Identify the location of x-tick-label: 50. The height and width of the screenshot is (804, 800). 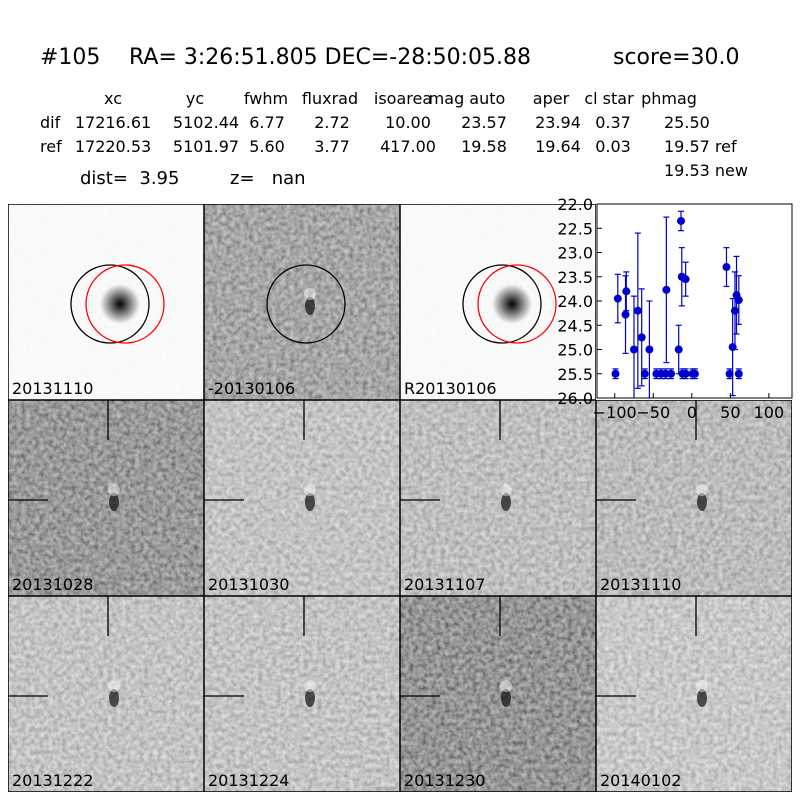
(730, 412).